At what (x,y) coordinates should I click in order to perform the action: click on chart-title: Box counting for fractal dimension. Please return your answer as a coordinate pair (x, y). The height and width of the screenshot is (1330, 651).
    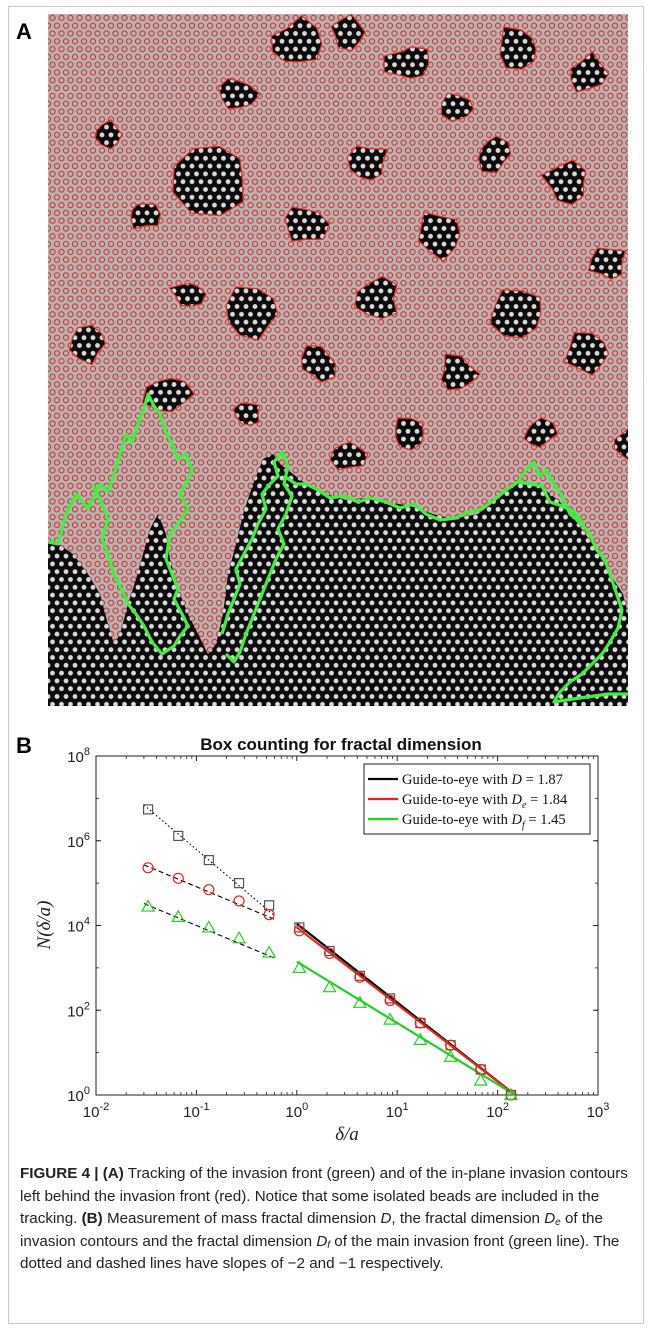
    Looking at the image, I should click on (340, 744).